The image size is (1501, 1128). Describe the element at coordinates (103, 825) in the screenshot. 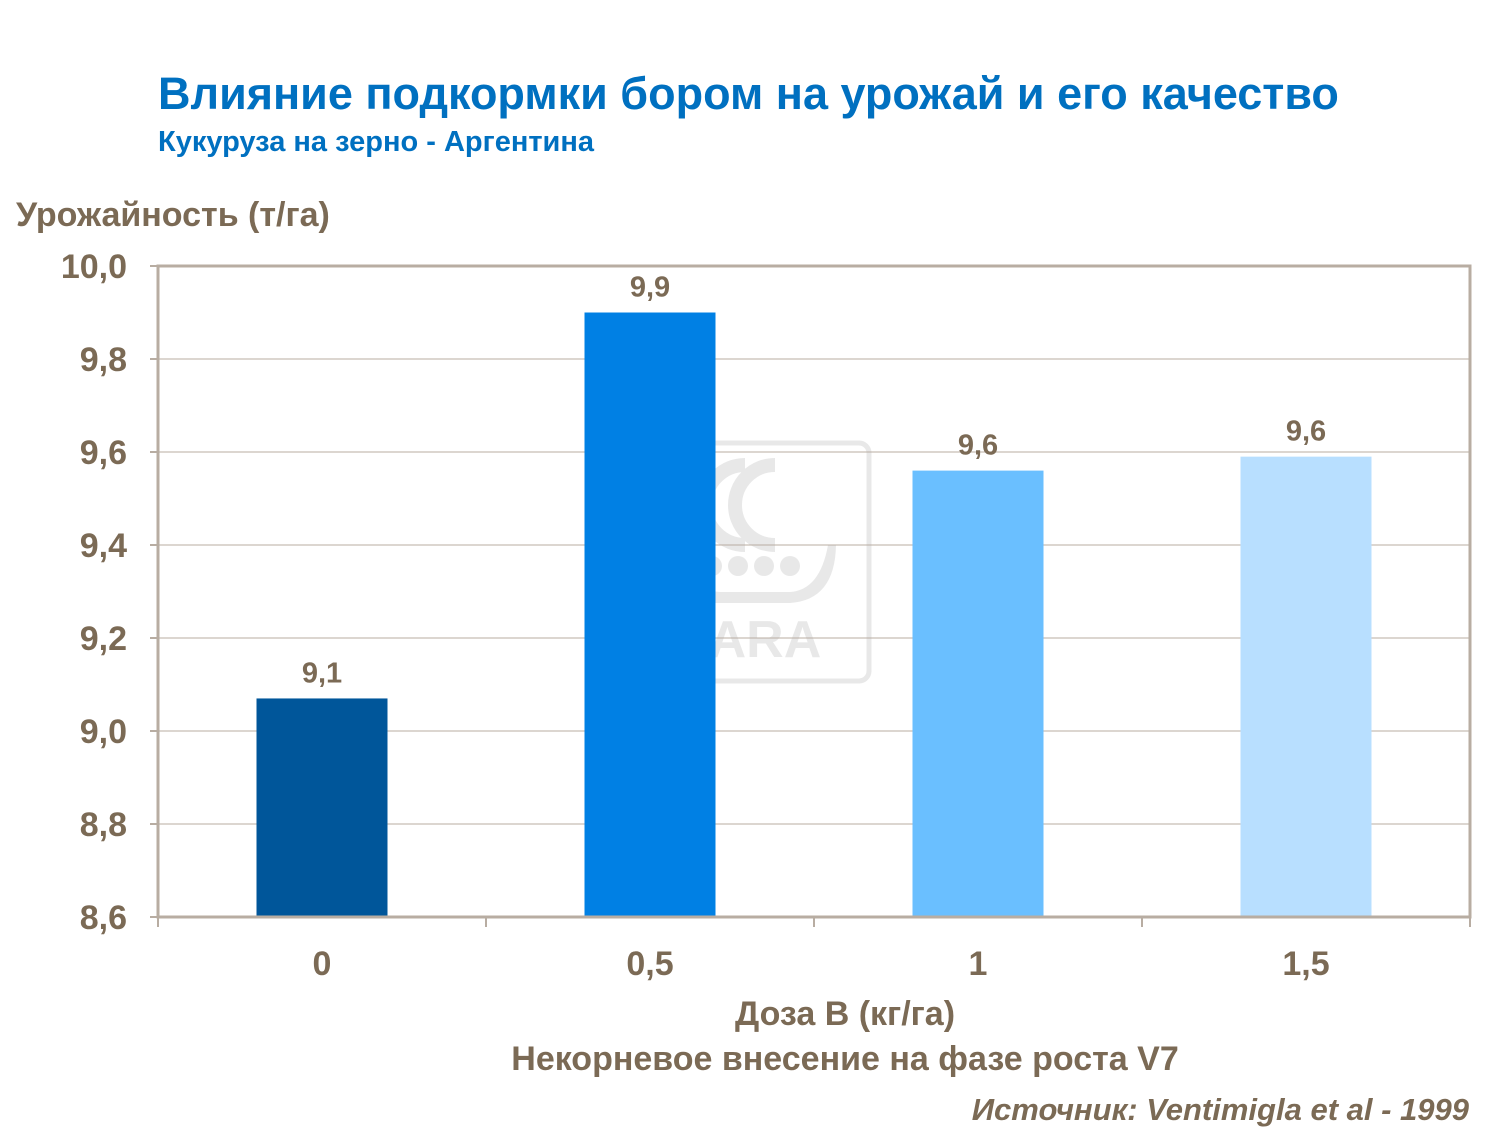

I see `y-tick-label: 8,8` at that location.